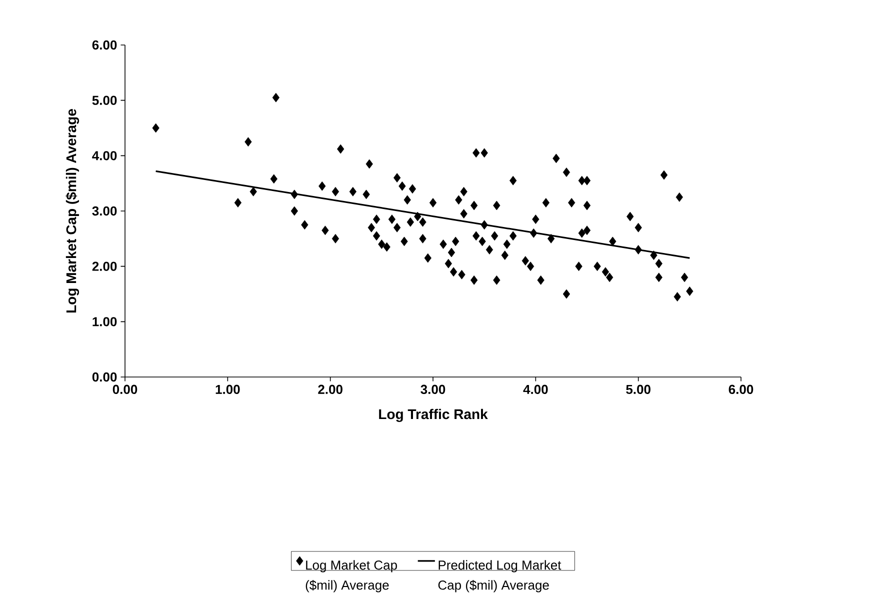 The image size is (875, 603). Describe the element at coordinates (535, 389) in the screenshot. I see `x-tick-label: 4.00` at that location.